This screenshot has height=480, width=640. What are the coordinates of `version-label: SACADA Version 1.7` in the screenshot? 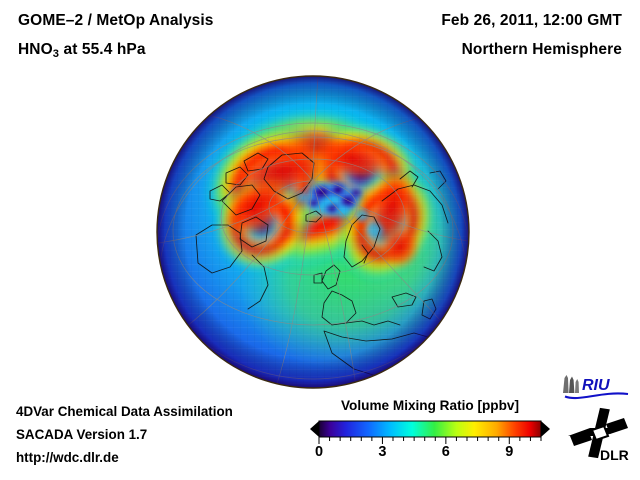 It's located at (82, 434).